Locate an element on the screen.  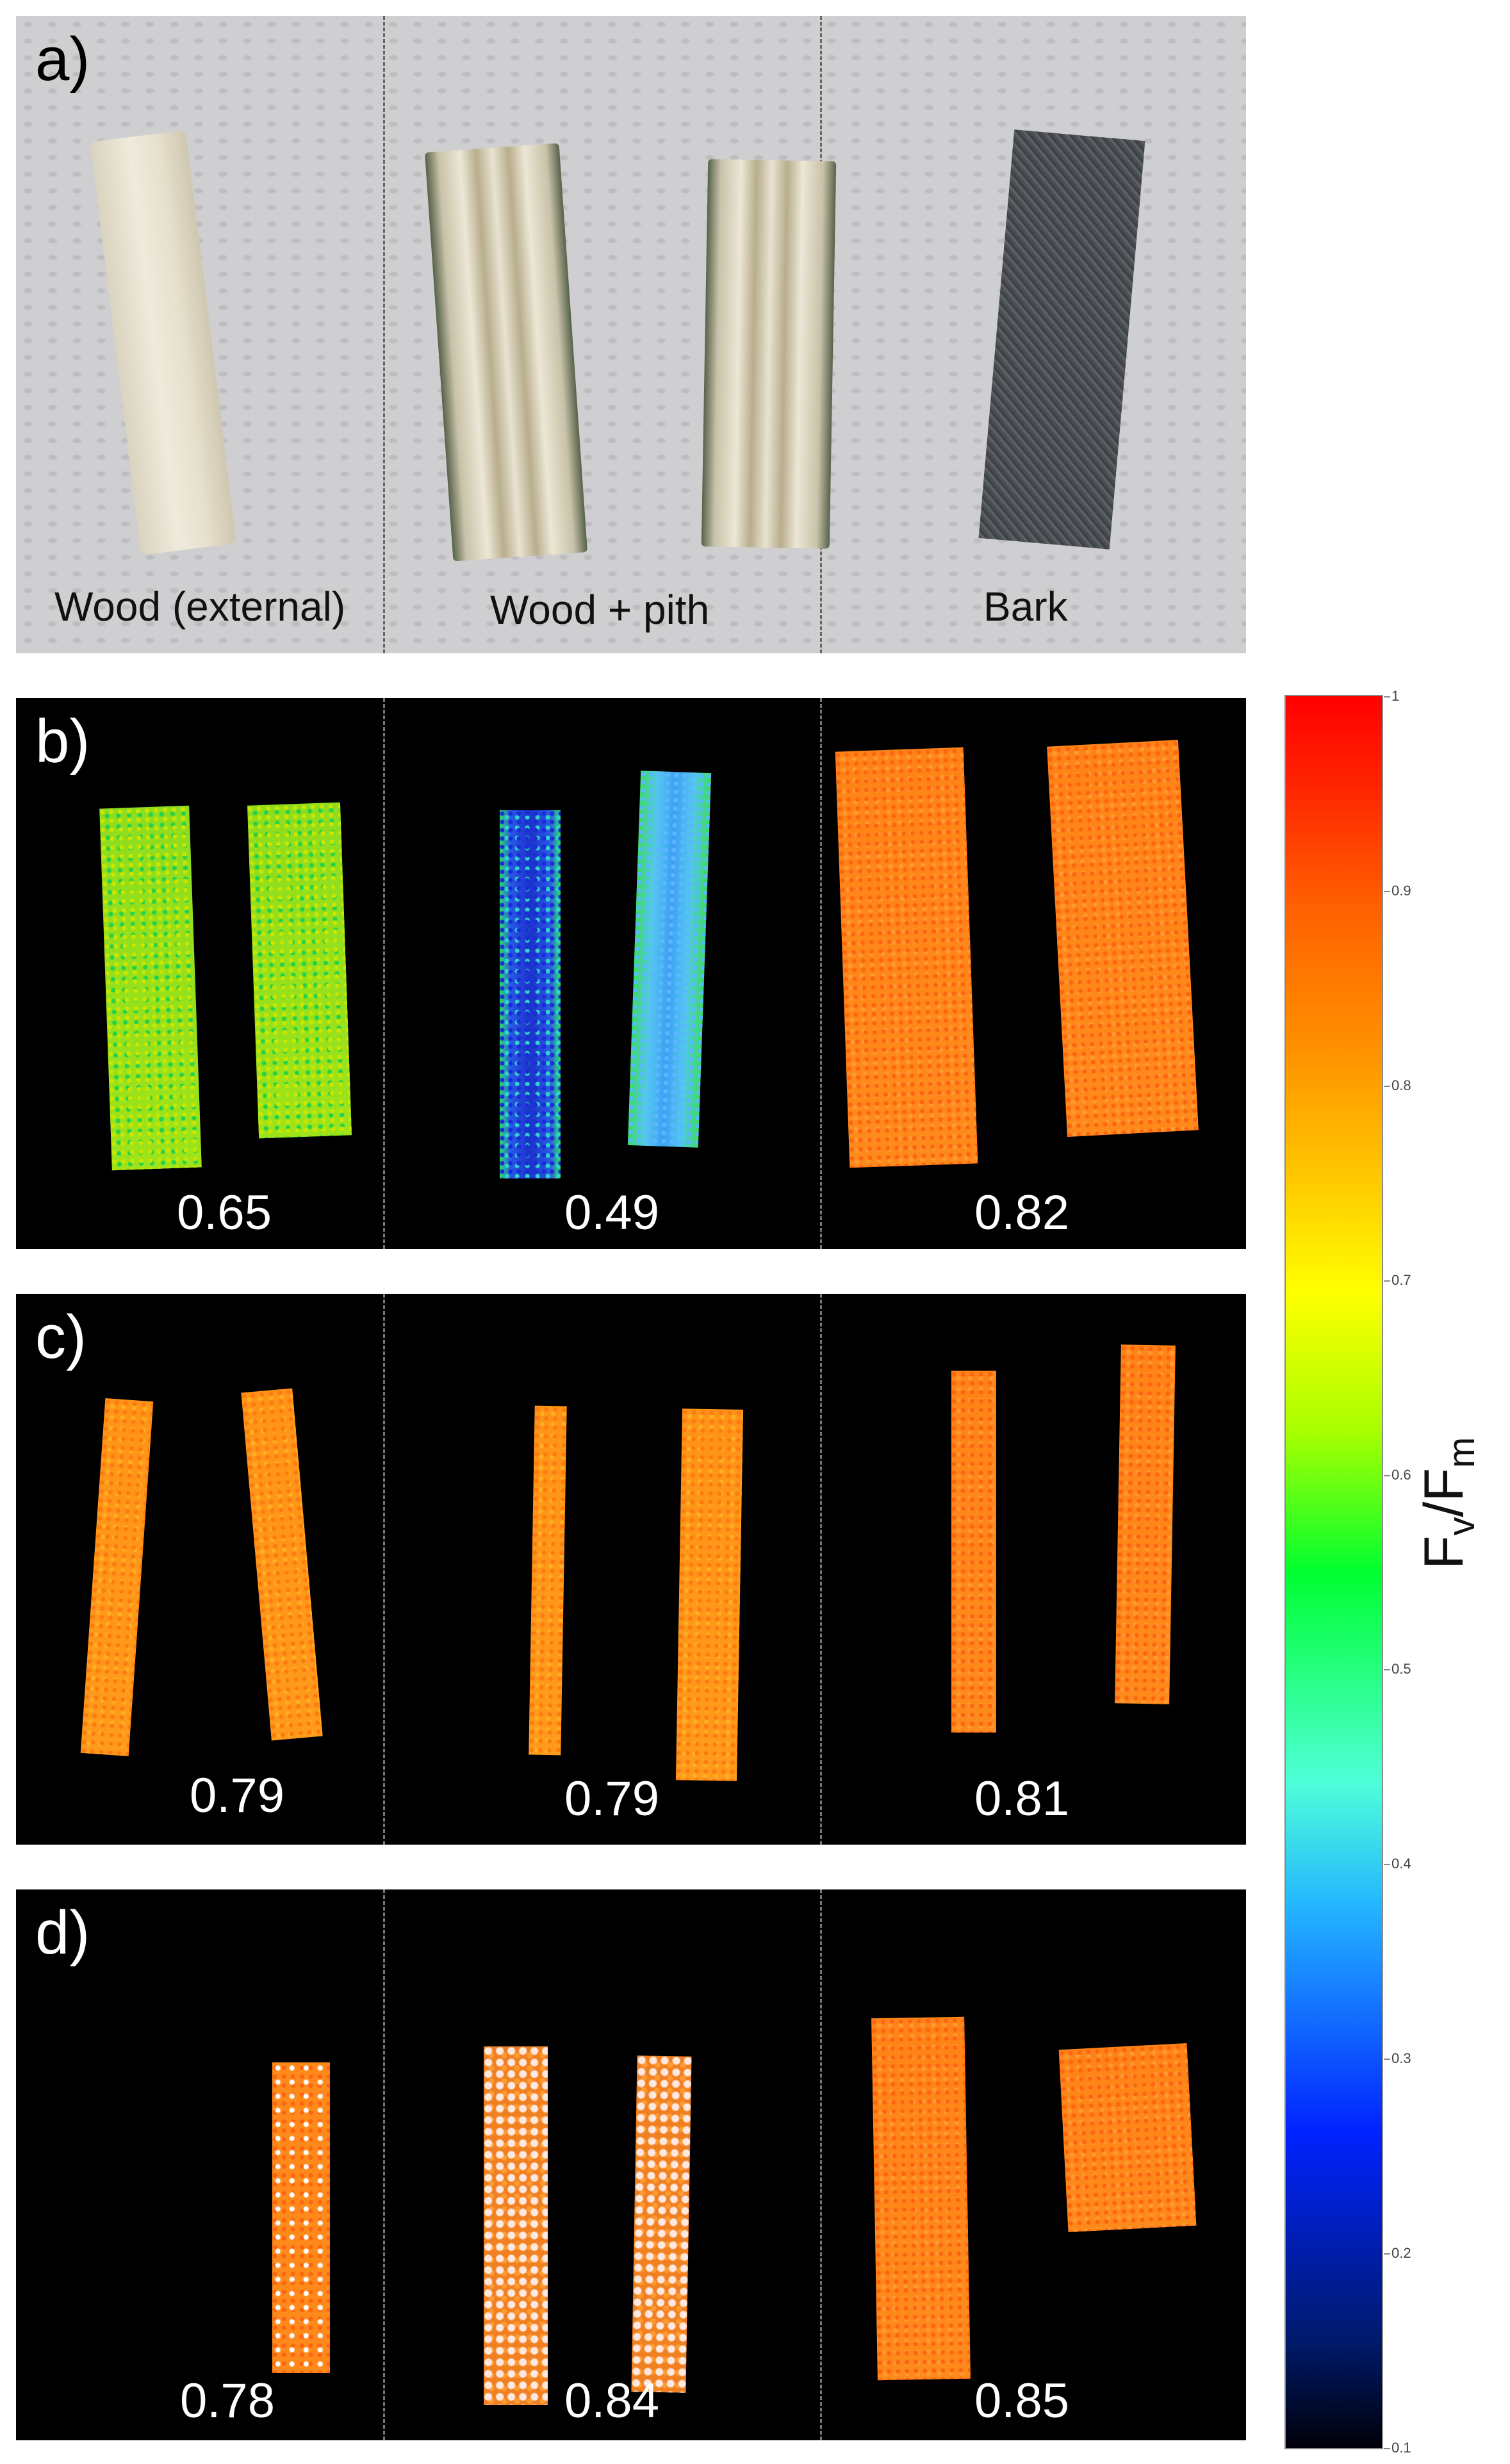
caption-wood-external: Wood (external) is located at coordinates (200, 606).